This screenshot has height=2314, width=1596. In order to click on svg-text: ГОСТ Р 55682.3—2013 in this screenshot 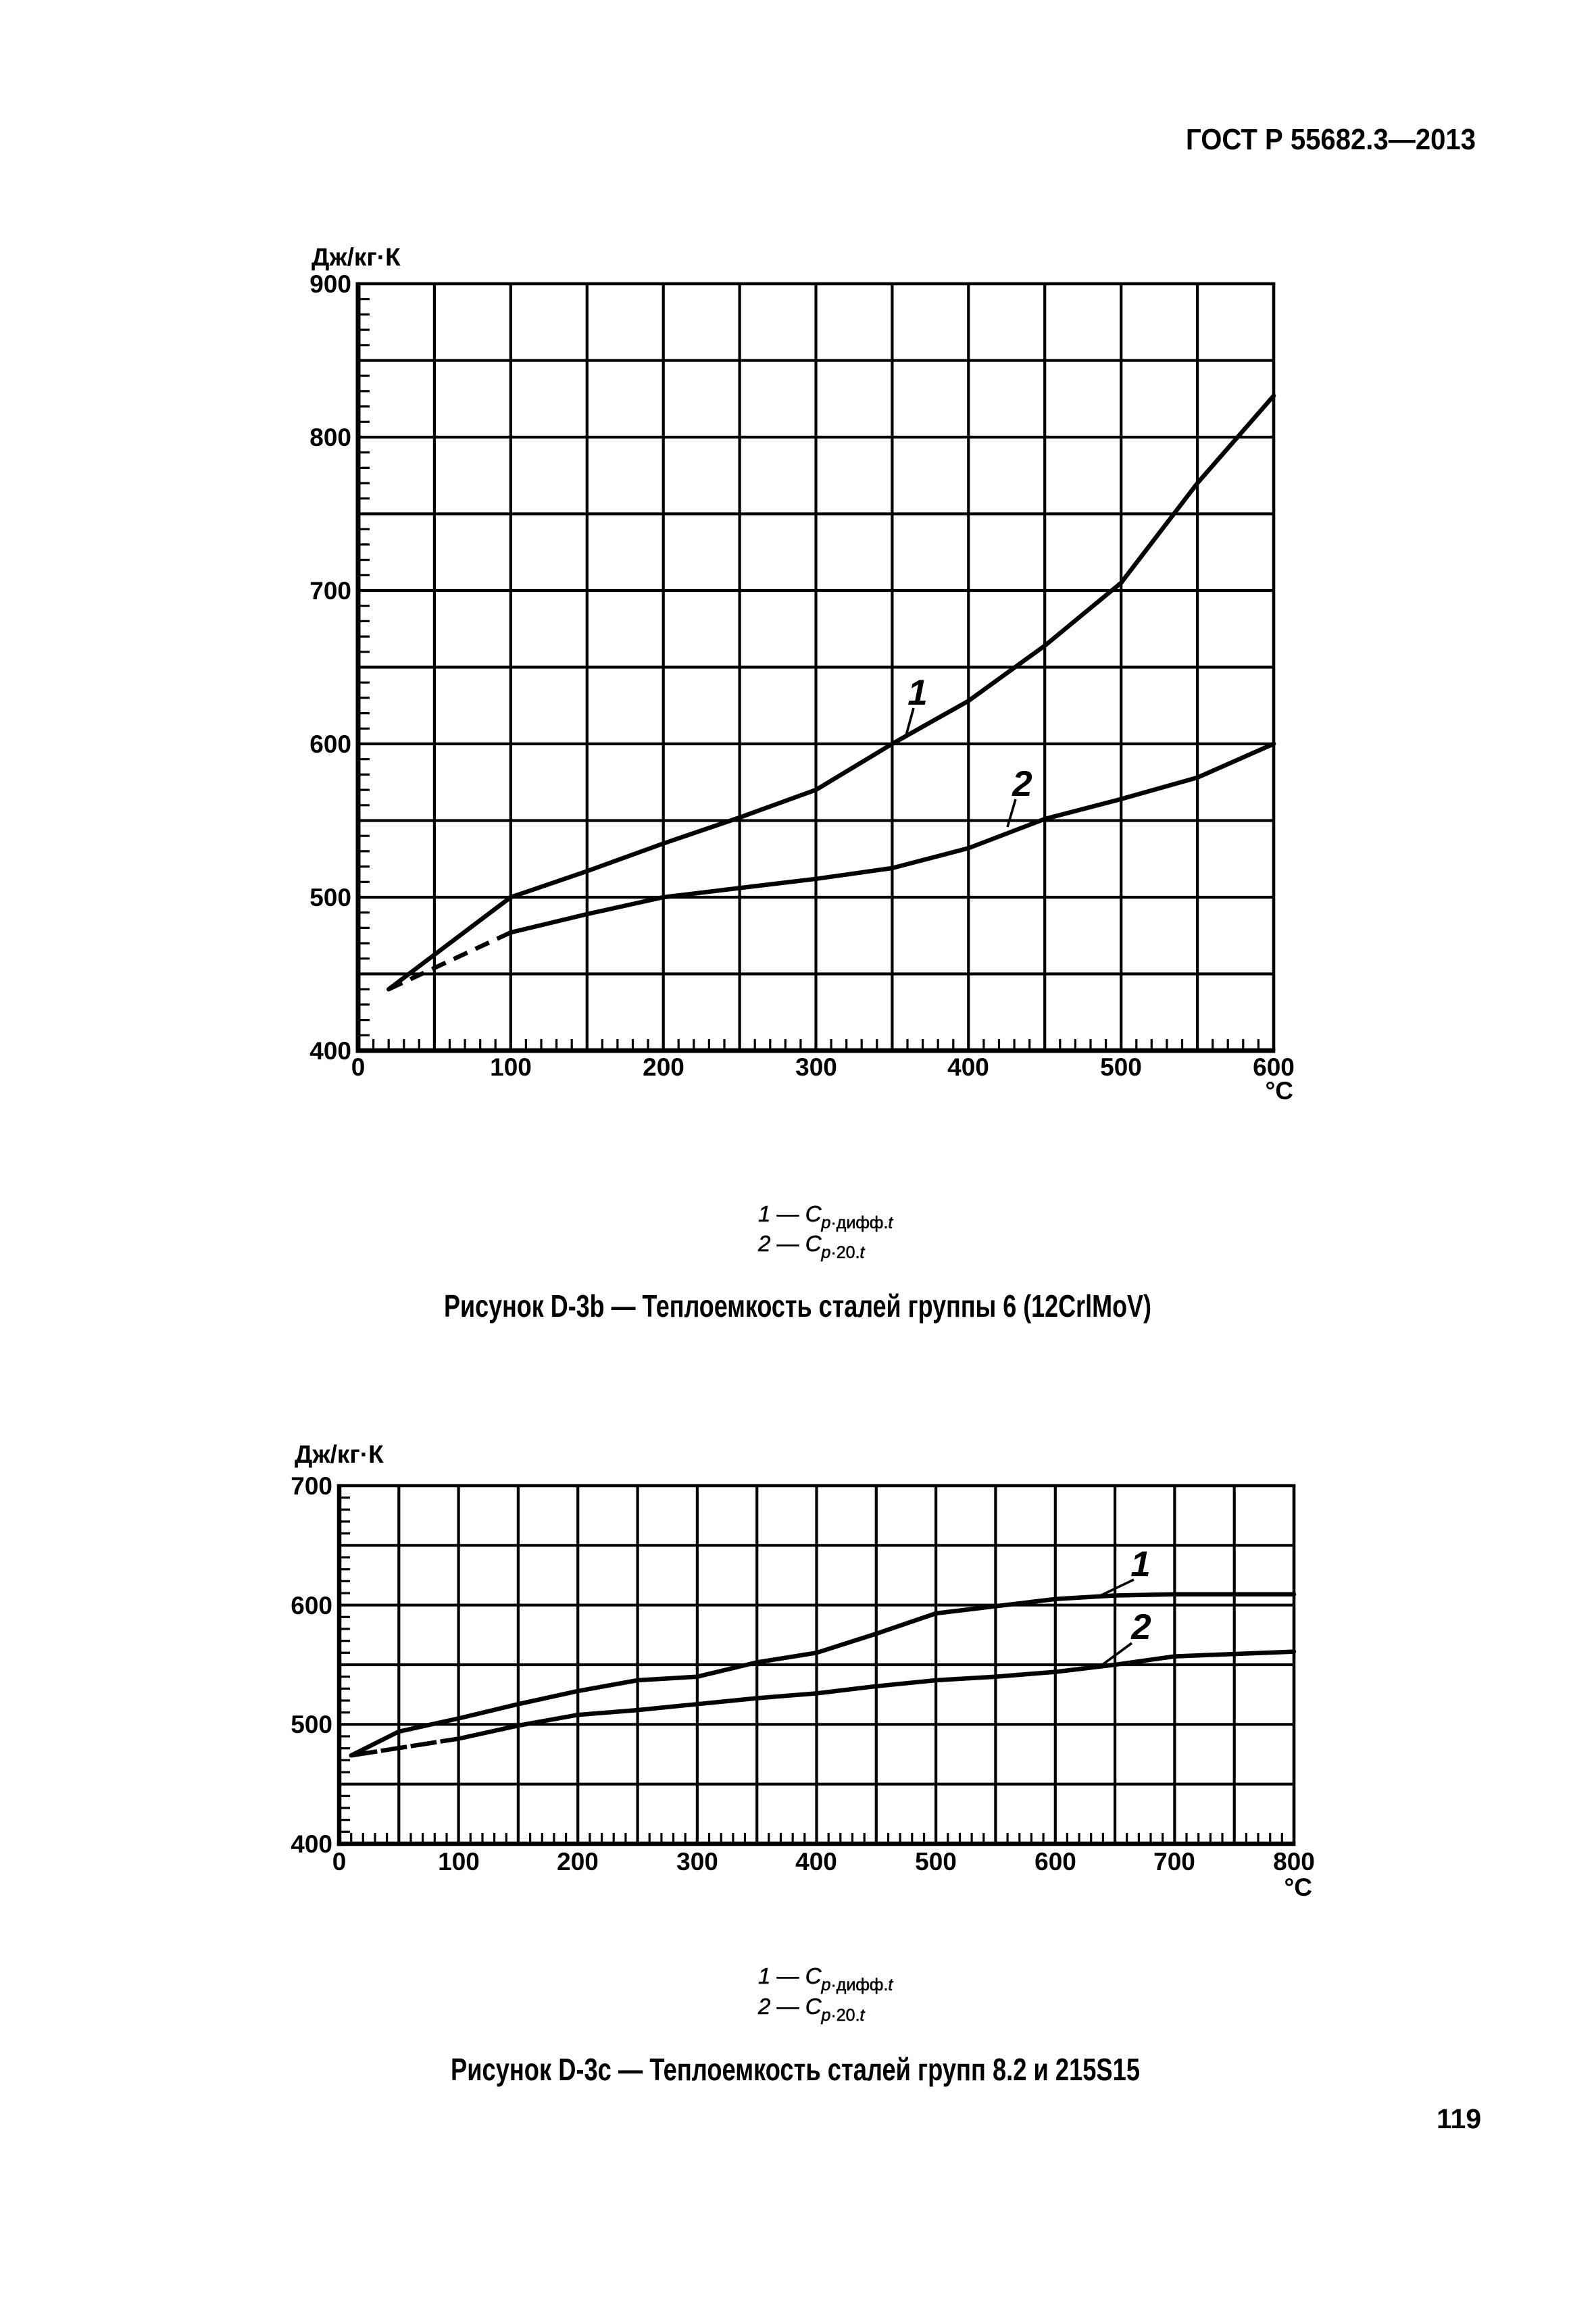, I will do `click(1331, 139)`.